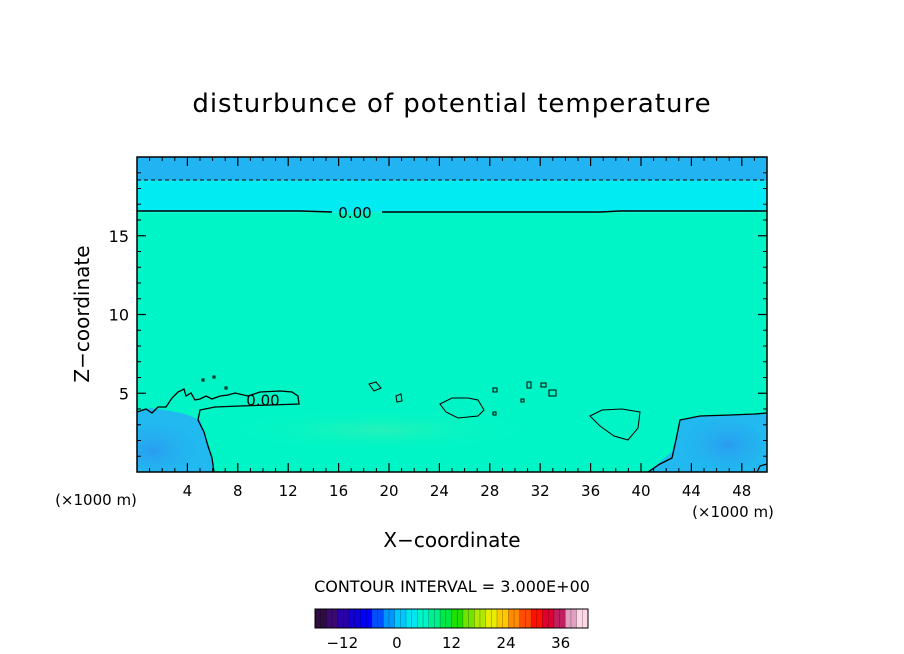  Describe the element at coordinates (640, 491) in the screenshot. I see `x-tick-label: 40` at that location.